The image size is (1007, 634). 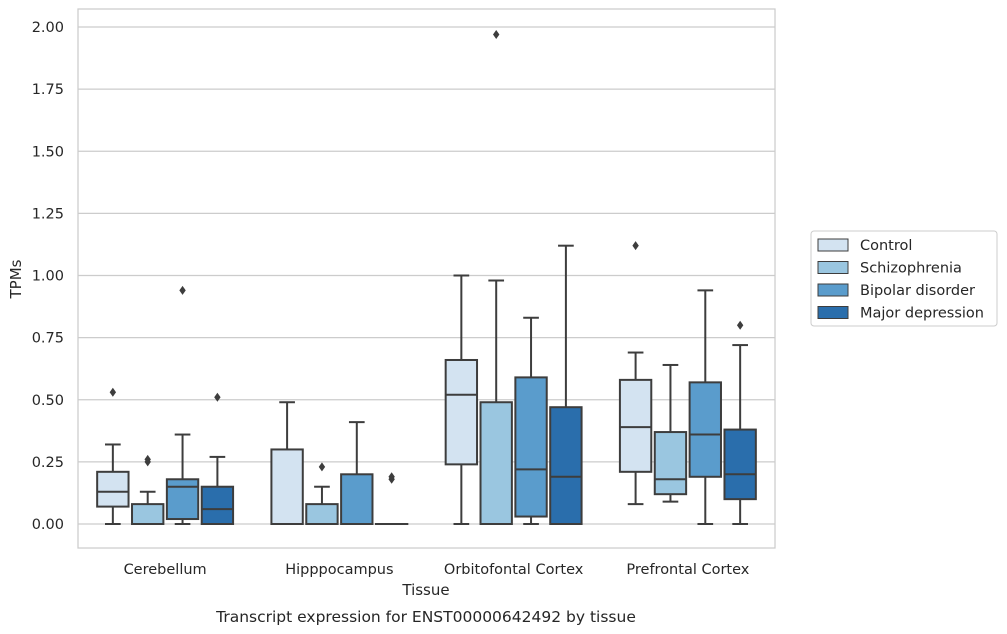 I want to click on y-tick-label: 0.75, so click(x=48, y=339).